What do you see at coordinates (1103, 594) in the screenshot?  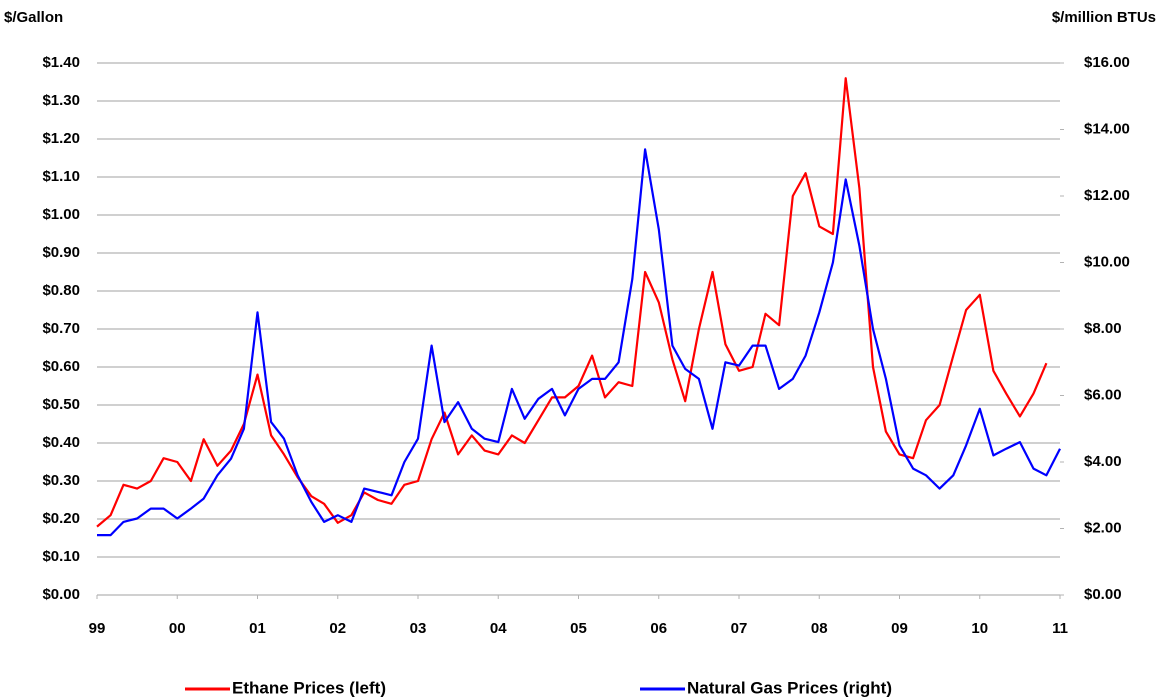 I see `y2-tick-label: $0.00` at bounding box center [1103, 594].